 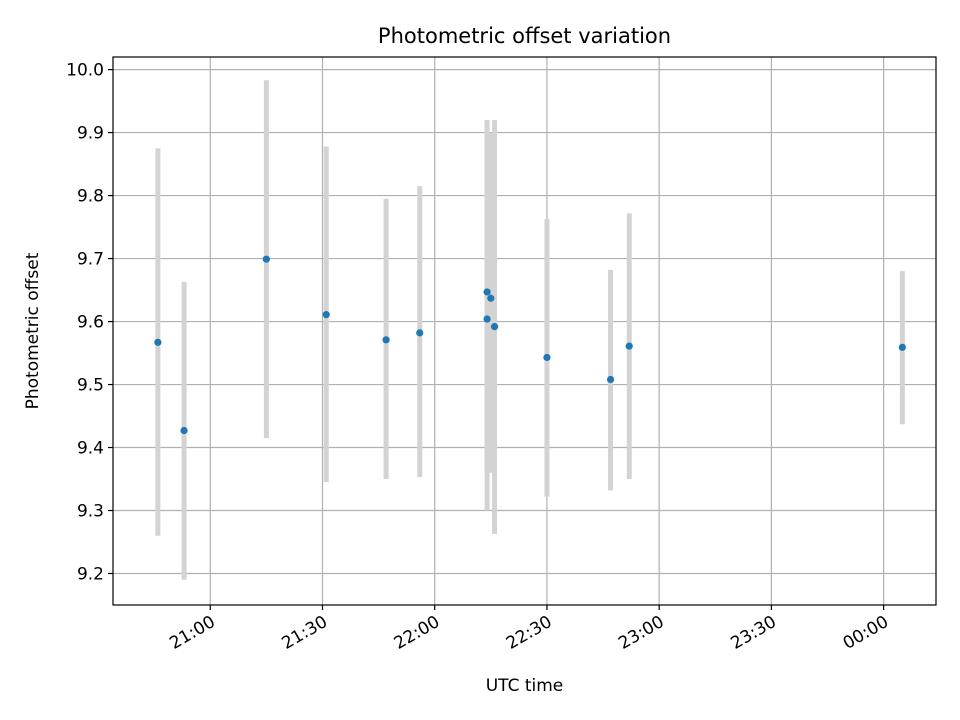 I want to click on y-tick-label: 9.4, so click(x=90, y=449).